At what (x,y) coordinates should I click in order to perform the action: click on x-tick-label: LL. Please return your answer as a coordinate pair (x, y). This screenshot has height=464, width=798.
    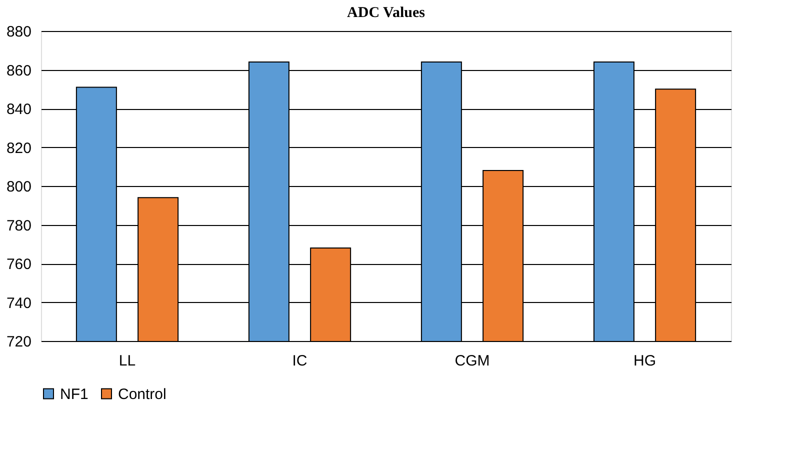
    Looking at the image, I should click on (127, 361).